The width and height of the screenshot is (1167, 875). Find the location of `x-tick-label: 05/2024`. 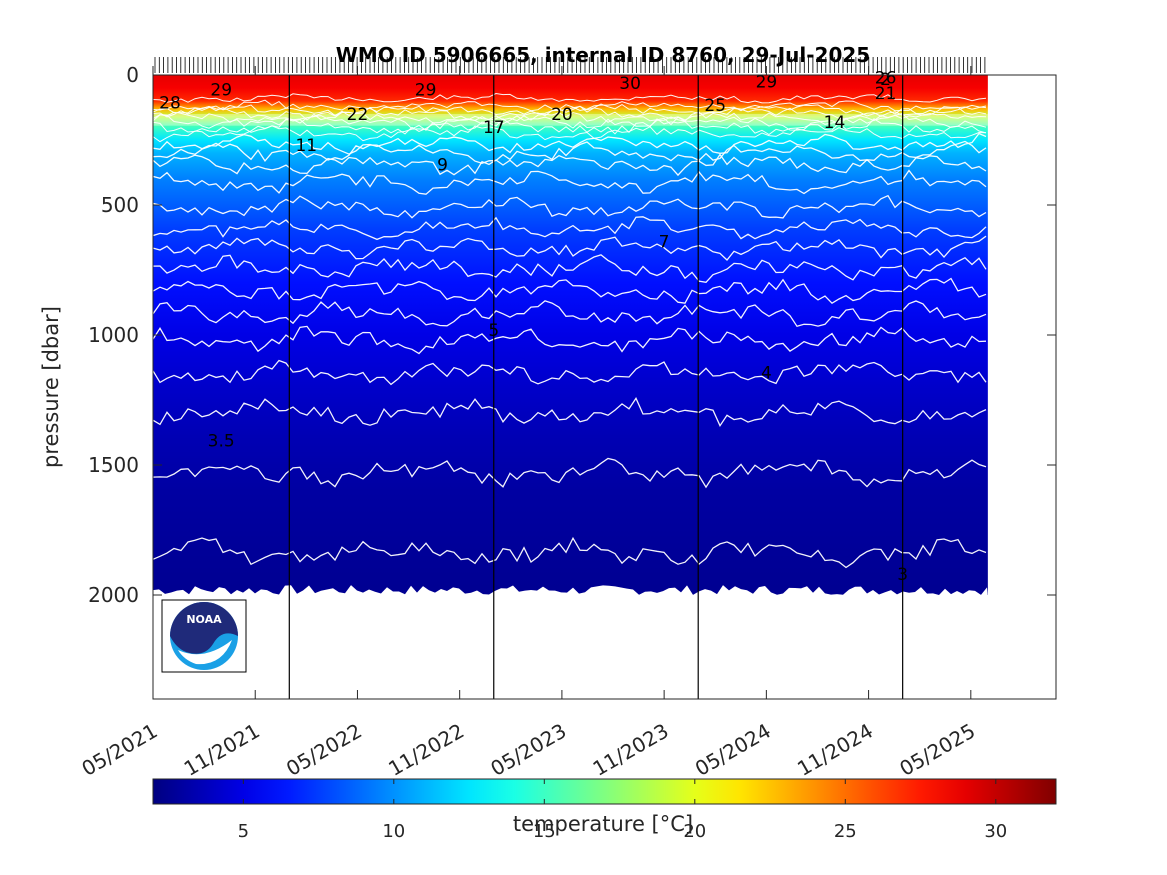

x-tick-label: 05/2024 is located at coordinates (733, 750).